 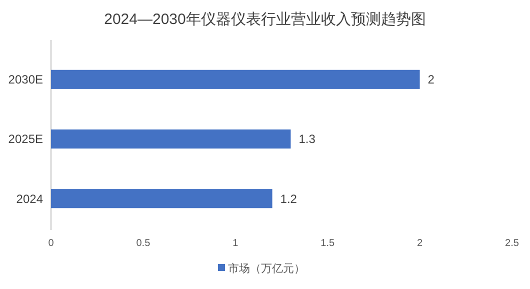 I want to click on x-tick-label: 0.5, so click(x=143, y=243).